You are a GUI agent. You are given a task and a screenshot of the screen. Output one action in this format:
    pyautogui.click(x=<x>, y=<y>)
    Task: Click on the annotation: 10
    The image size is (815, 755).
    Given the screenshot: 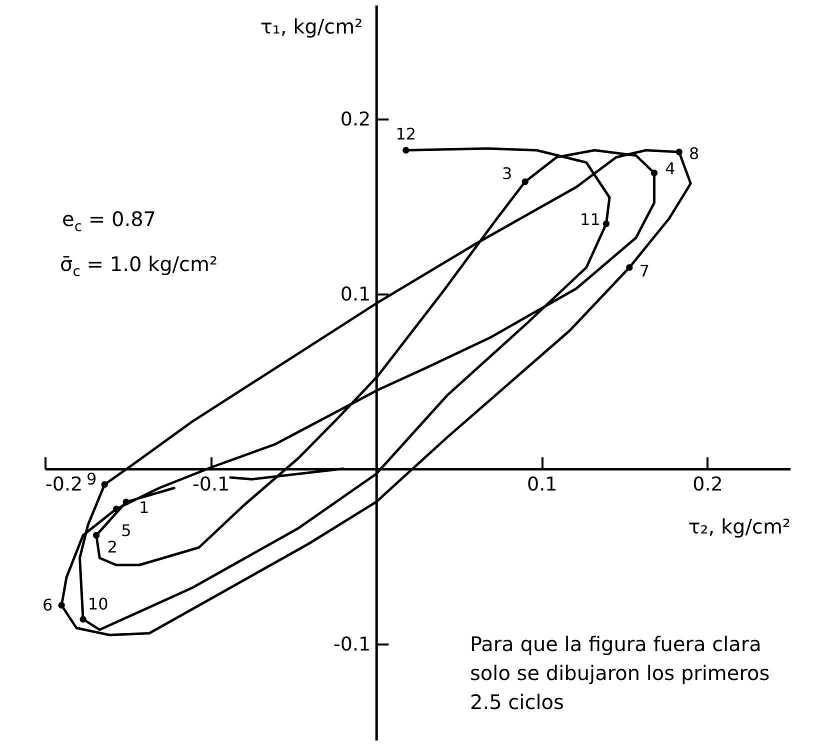 What is the action you would take?
    pyautogui.click(x=98, y=604)
    